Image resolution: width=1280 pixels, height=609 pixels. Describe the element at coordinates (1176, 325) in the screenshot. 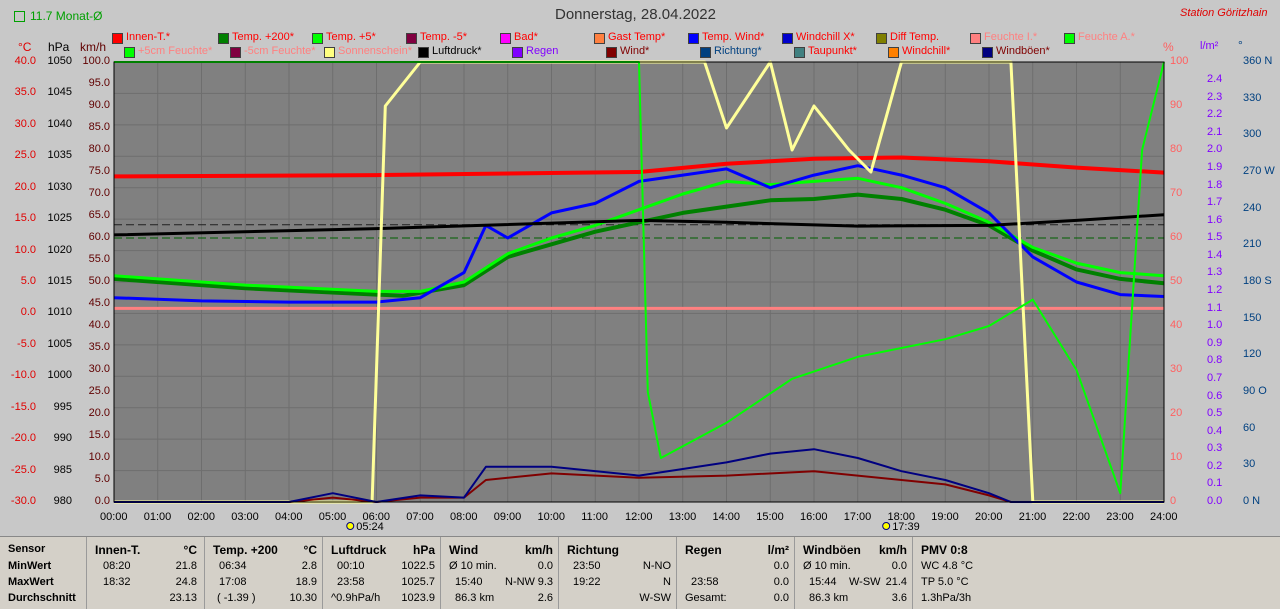

I see `humidity-tick-label: 40` at that location.